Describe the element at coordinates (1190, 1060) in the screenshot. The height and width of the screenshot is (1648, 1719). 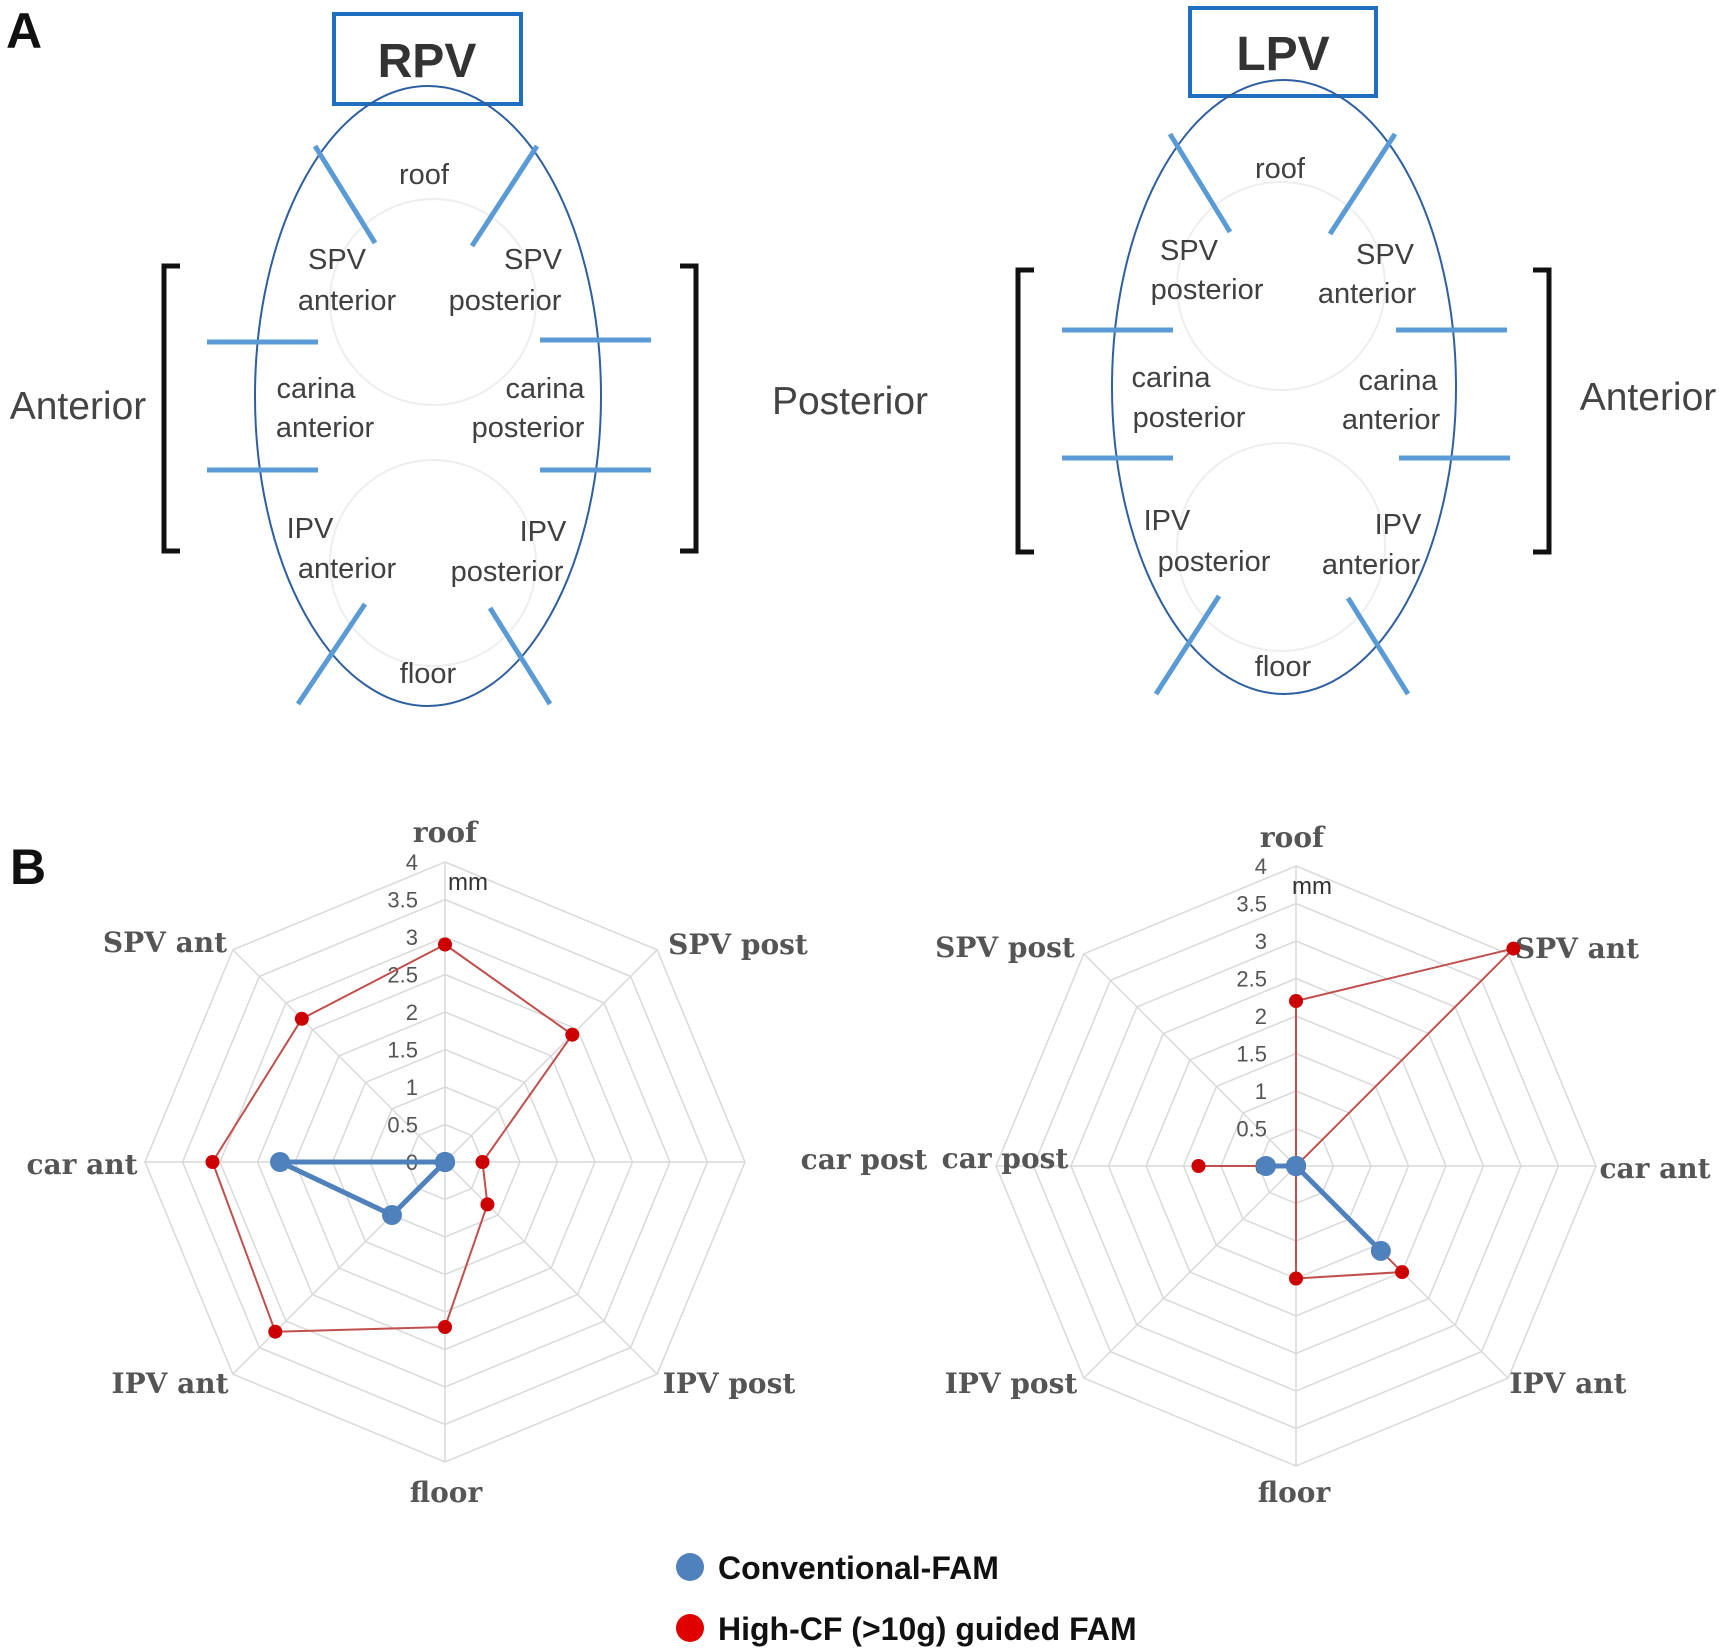
I see `lpv-spoke-spv-post` at that location.